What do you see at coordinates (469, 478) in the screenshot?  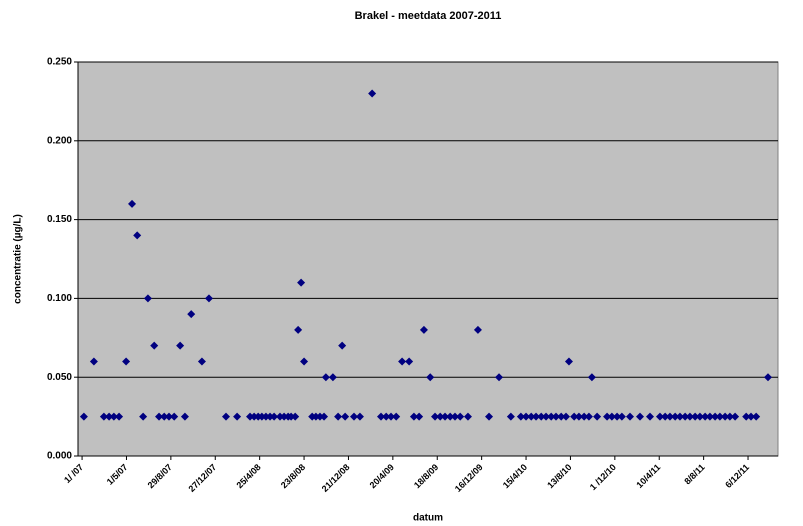 I see `x-tick-label: 16/12/09` at bounding box center [469, 478].